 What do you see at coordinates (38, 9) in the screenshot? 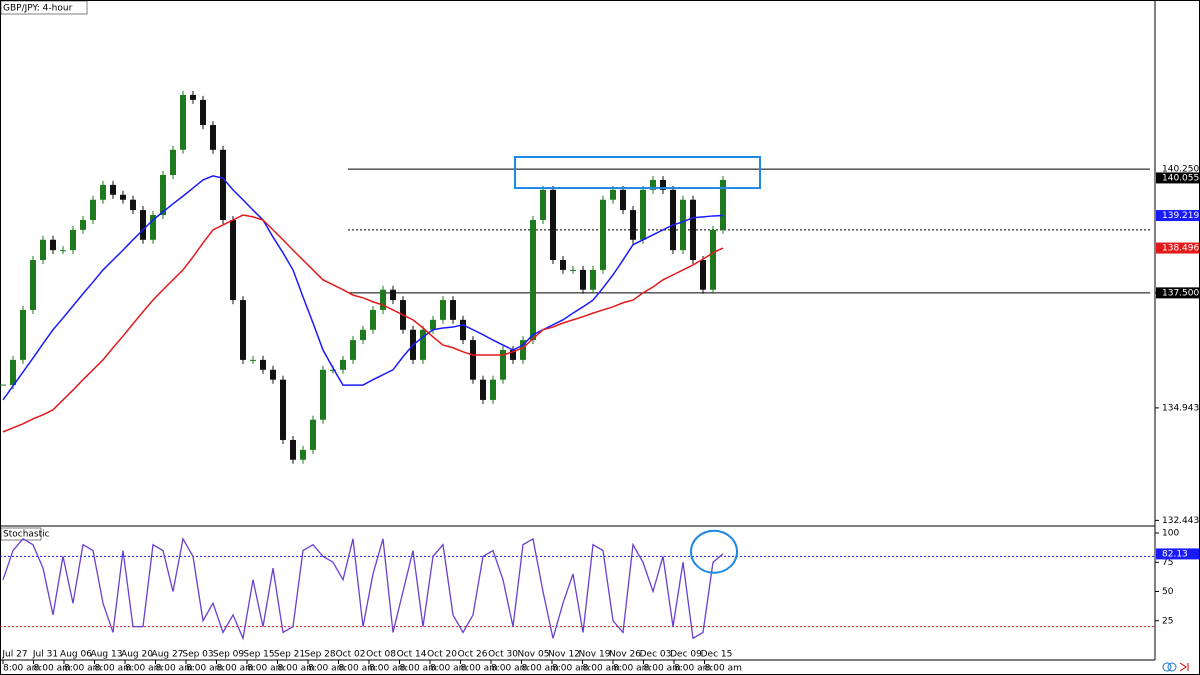
I see `chart-title: GBP/JPY: 4-hour` at bounding box center [38, 9].